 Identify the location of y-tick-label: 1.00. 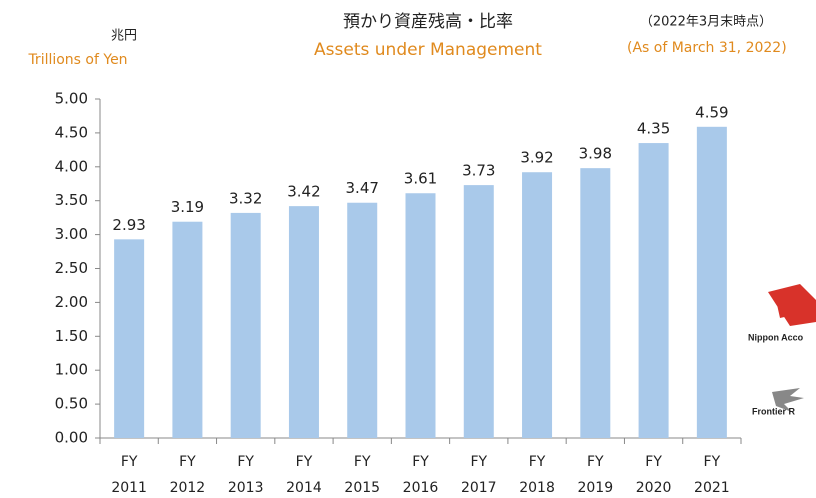
(71, 370).